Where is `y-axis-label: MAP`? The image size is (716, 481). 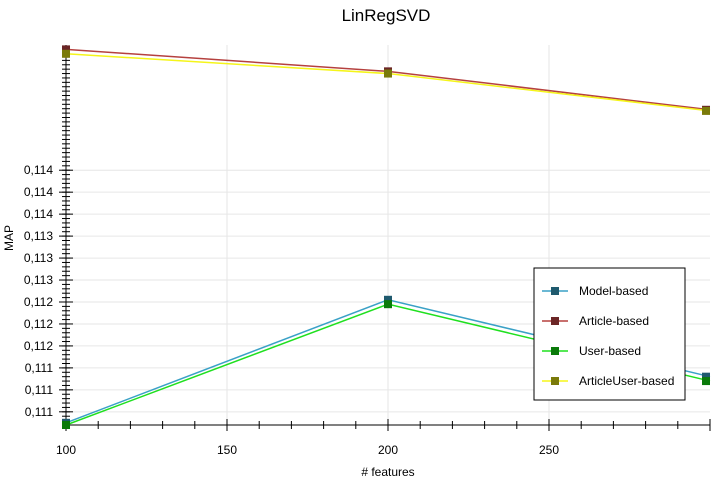 y-axis-label: MAP is located at coordinates (9, 238).